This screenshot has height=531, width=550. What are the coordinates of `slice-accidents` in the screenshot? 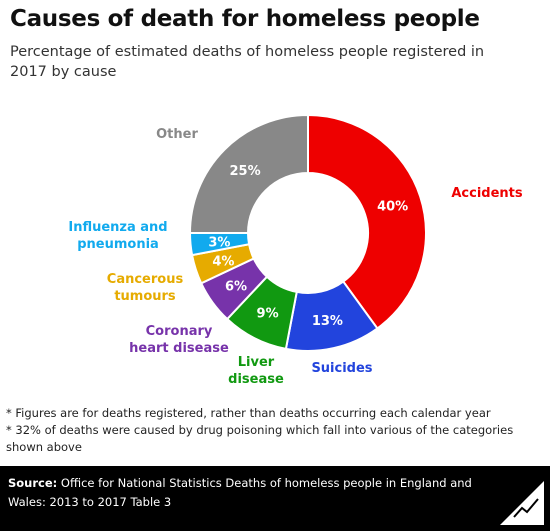 It's located at (367, 221).